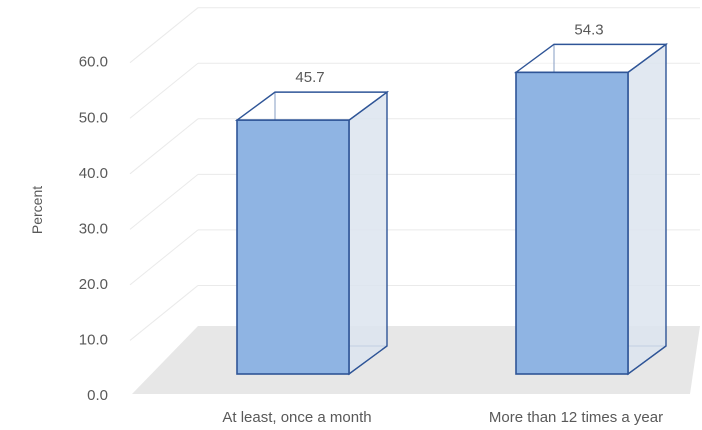  Describe the element at coordinates (309, 77) in the screenshot. I see `data-label: 45.7` at that location.